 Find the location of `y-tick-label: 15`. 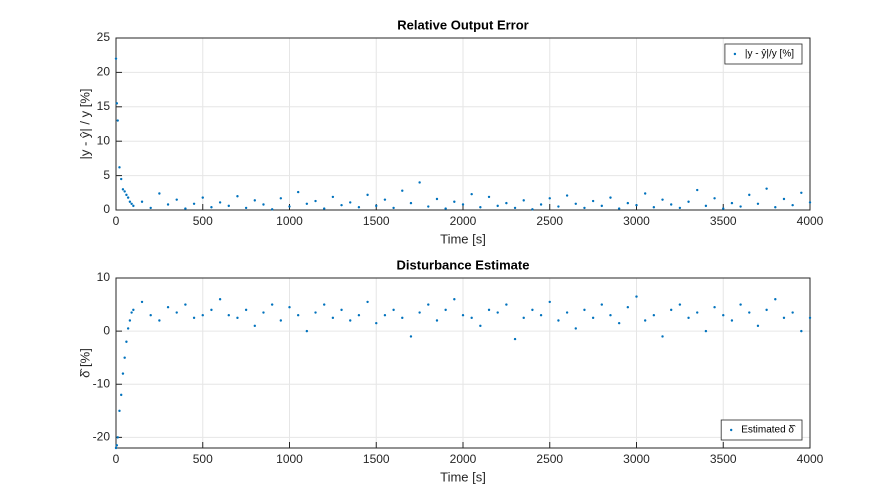

y-tick-label: 15 is located at coordinates (104, 106).